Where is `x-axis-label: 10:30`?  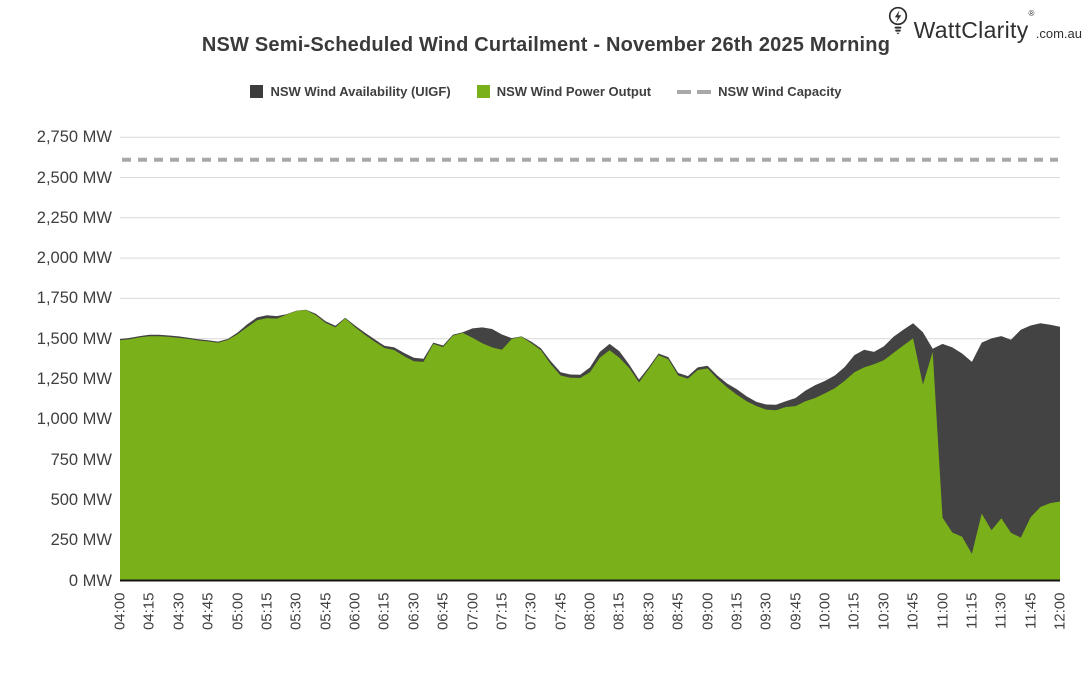
x-axis-label: 10:30 is located at coordinates (884, 611).